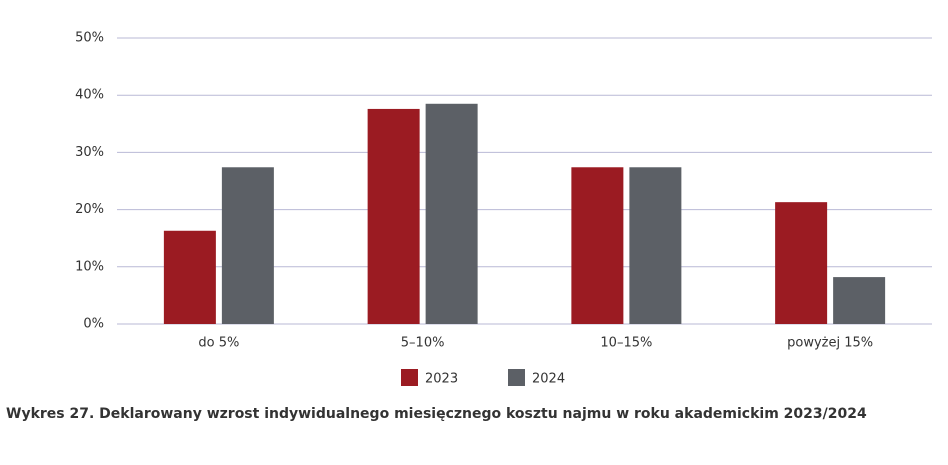 The image size is (948, 465). What do you see at coordinates (89, 38) in the screenshot?
I see `y-tick-label: 50%` at bounding box center [89, 38].